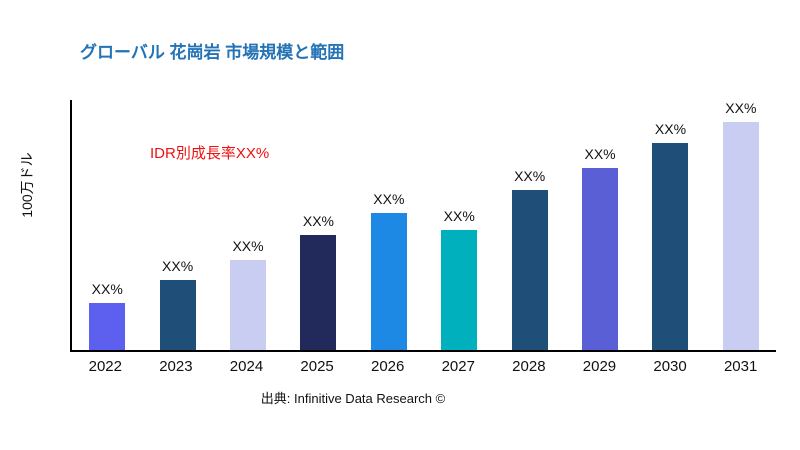 This screenshot has height=450, width=800. I want to click on x-axis-tick-label: 2030, so click(670, 366).